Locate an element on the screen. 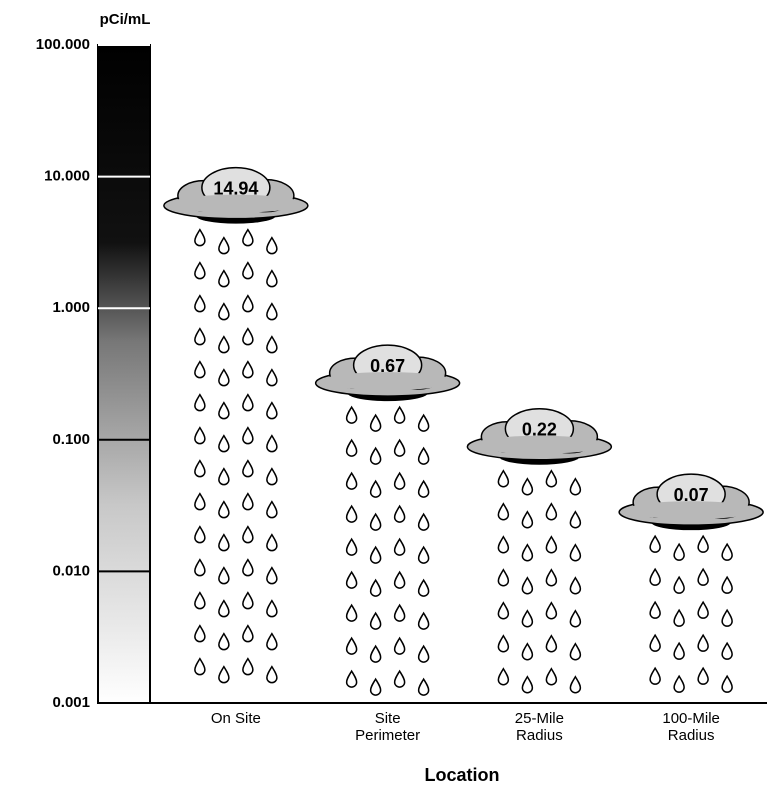  x-tick-label: 100-Mile Radius is located at coordinates (691, 727).